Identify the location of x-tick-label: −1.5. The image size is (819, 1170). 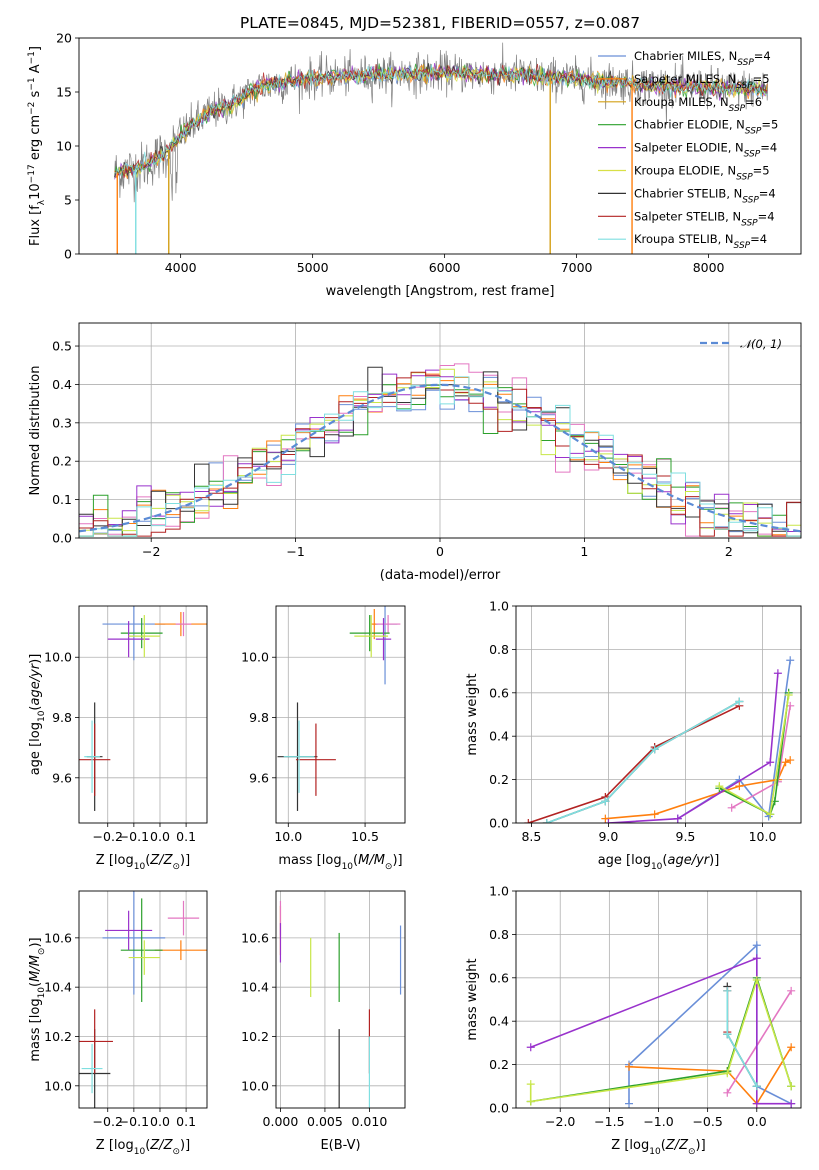
(609, 1121).